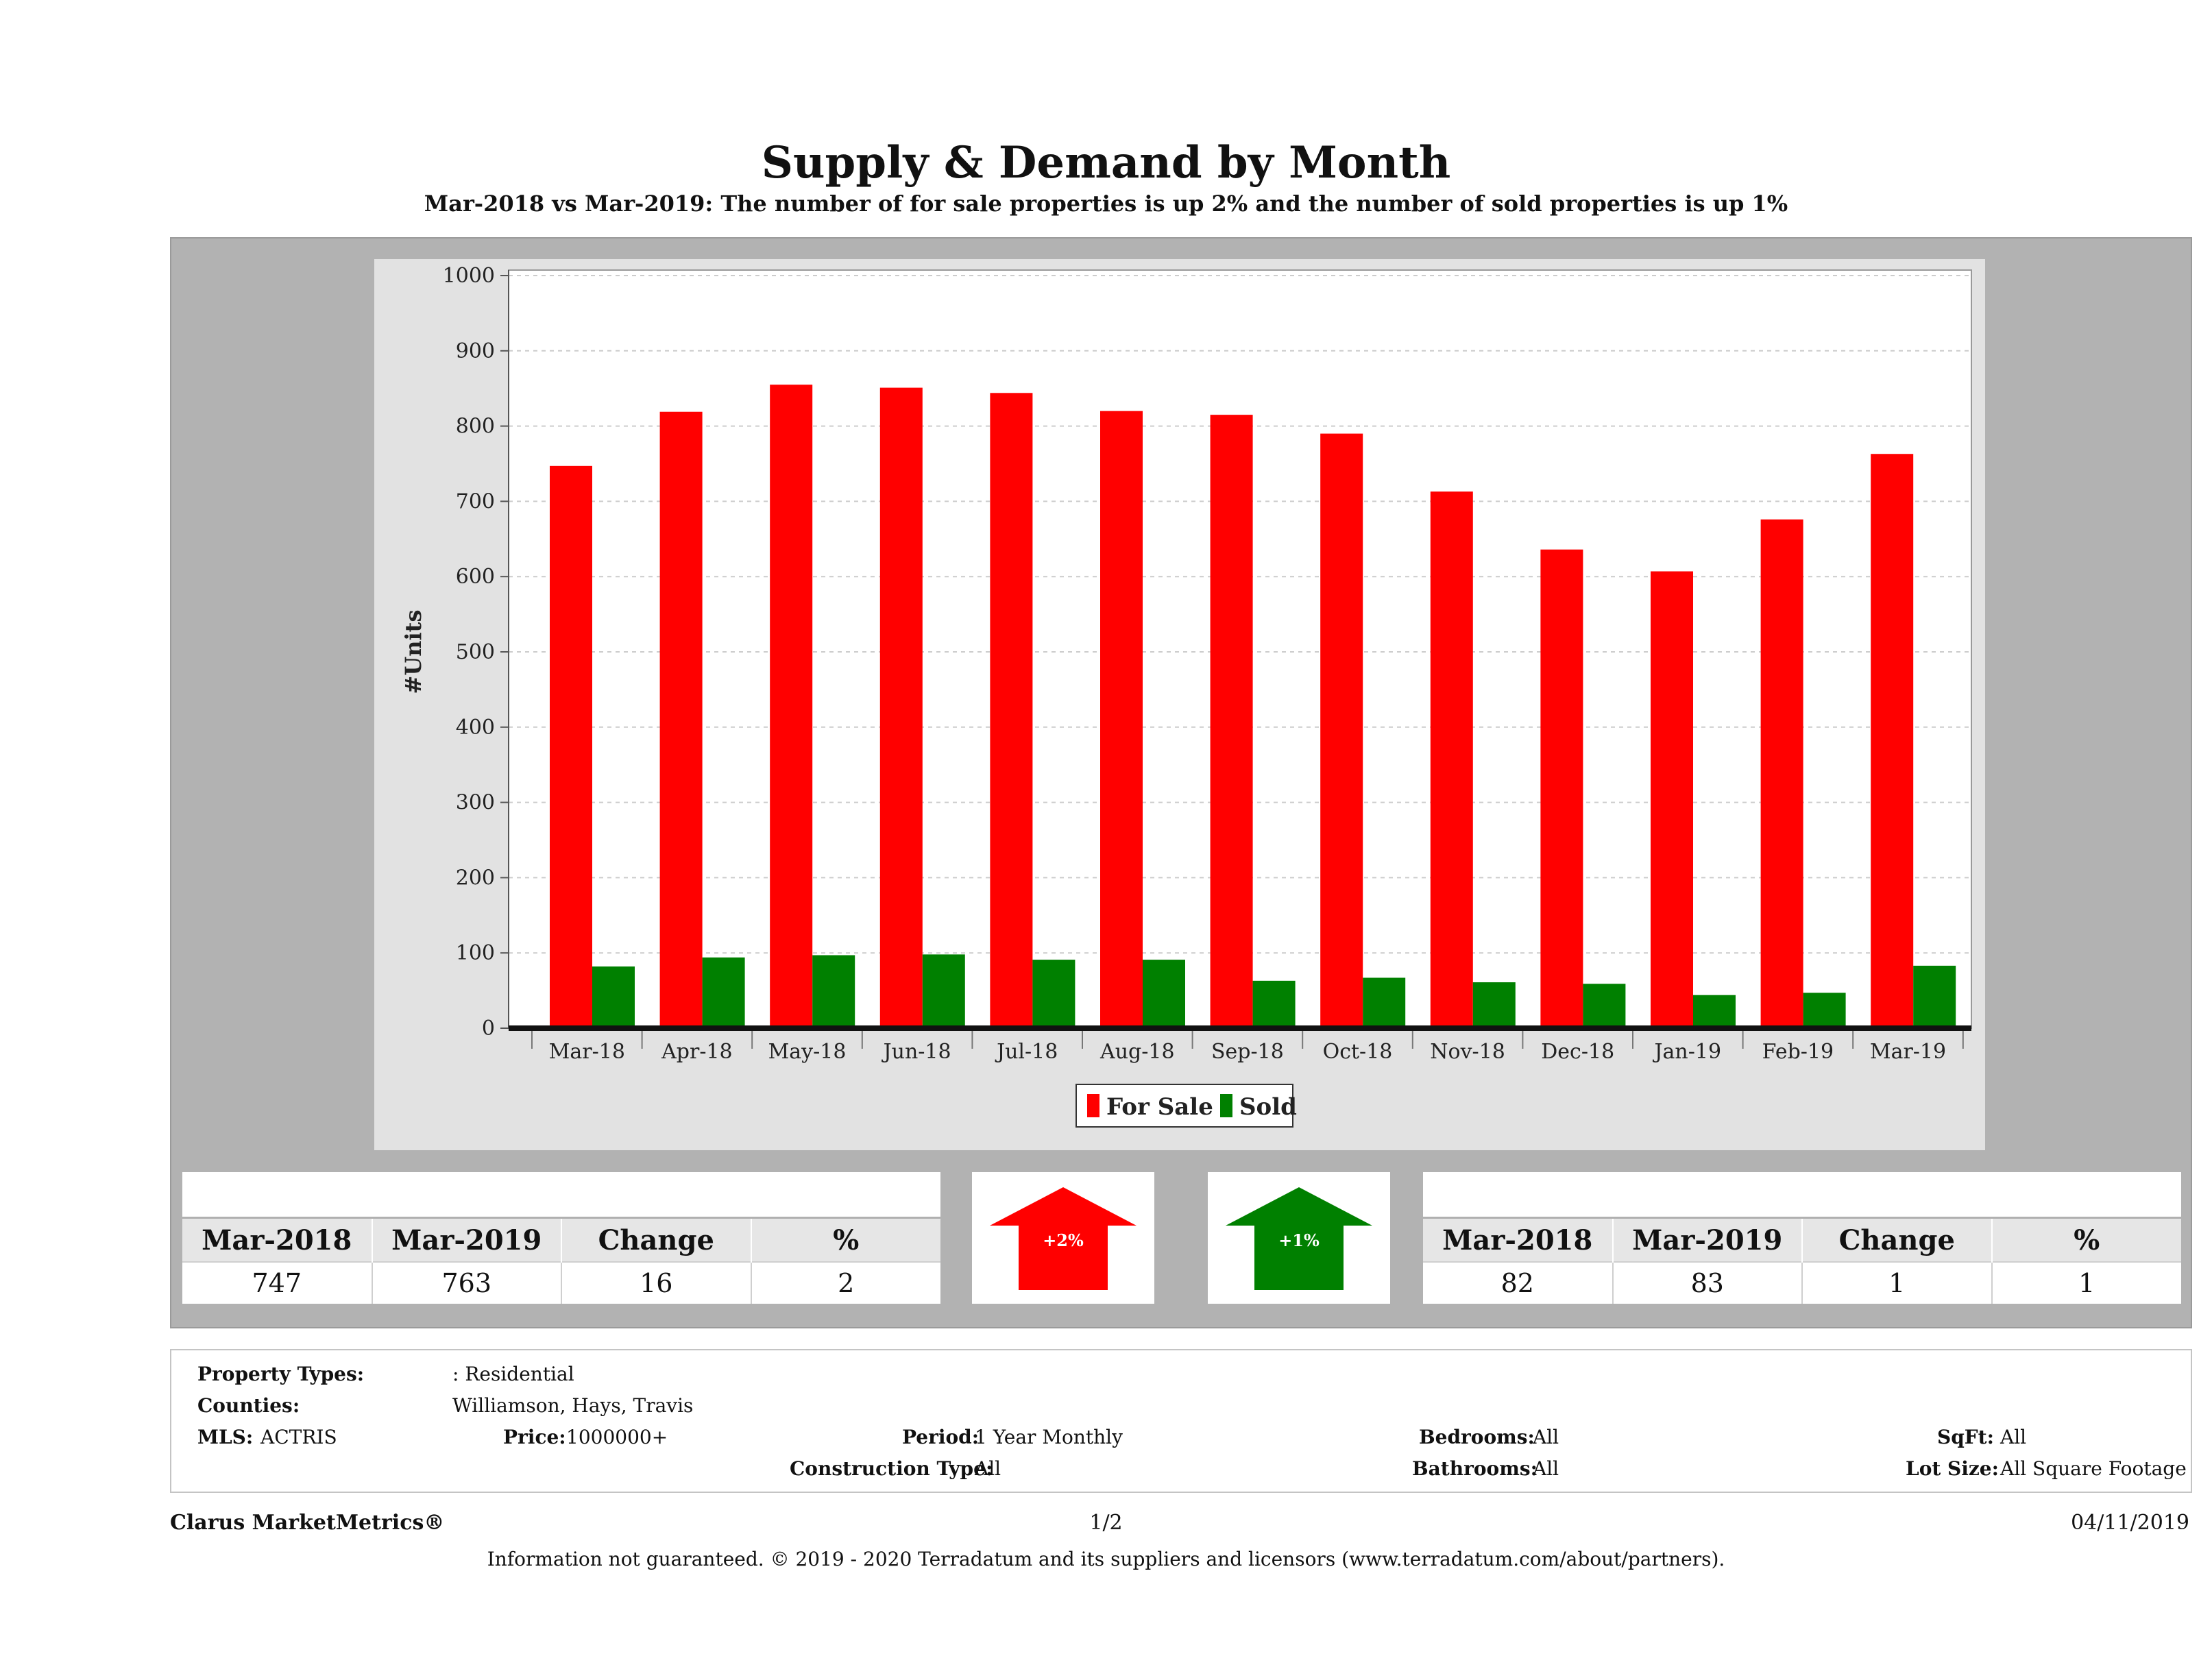  What do you see at coordinates (1896, 1282) in the screenshot?
I see `sold-value-change: 1` at bounding box center [1896, 1282].